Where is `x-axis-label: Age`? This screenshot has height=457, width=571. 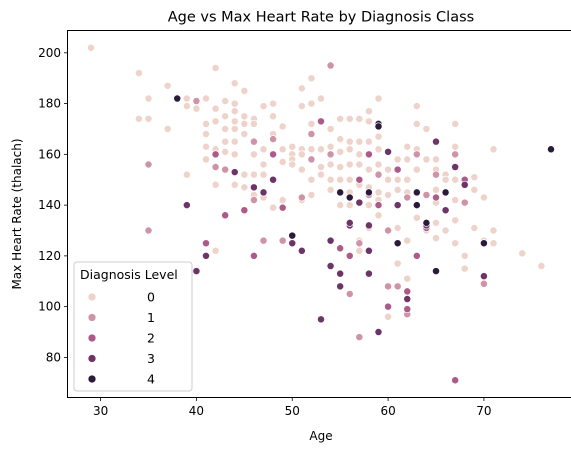 x-axis-label: Age is located at coordinates (320, 436).